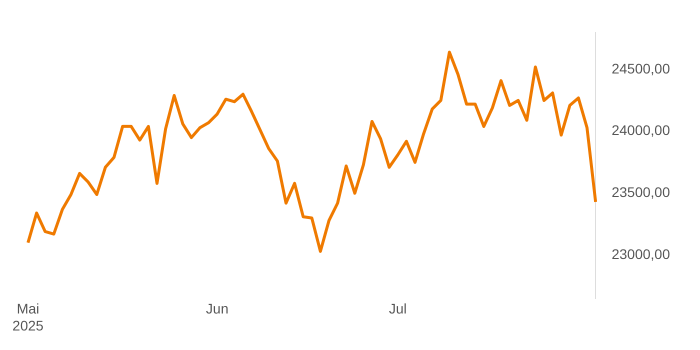 This screenshot has height=350, width=700. I want to click on y-tick-label: 24000,00, so click(641, 130).